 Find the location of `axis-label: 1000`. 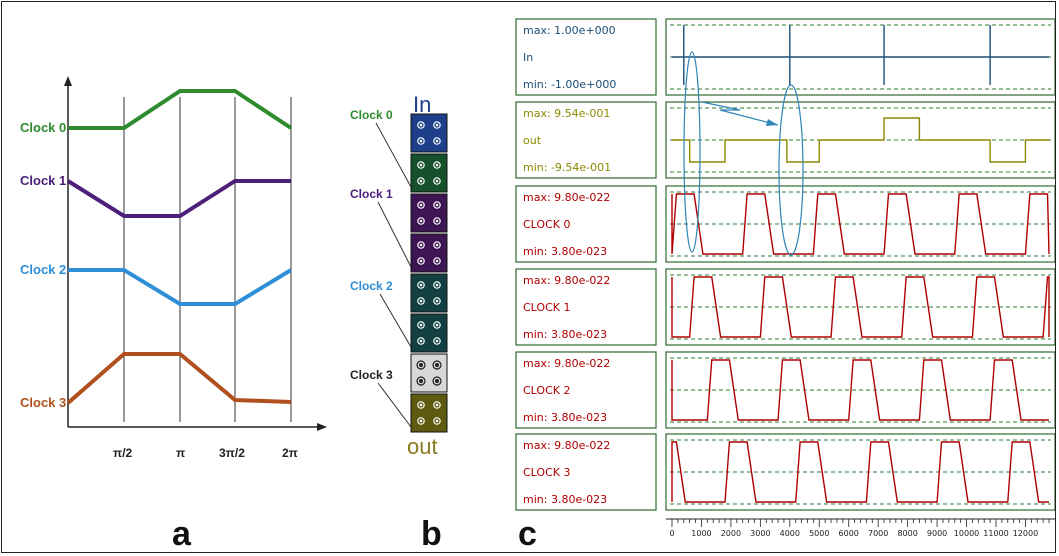

axis-label: 1000 is located at coordinates (701, 533).